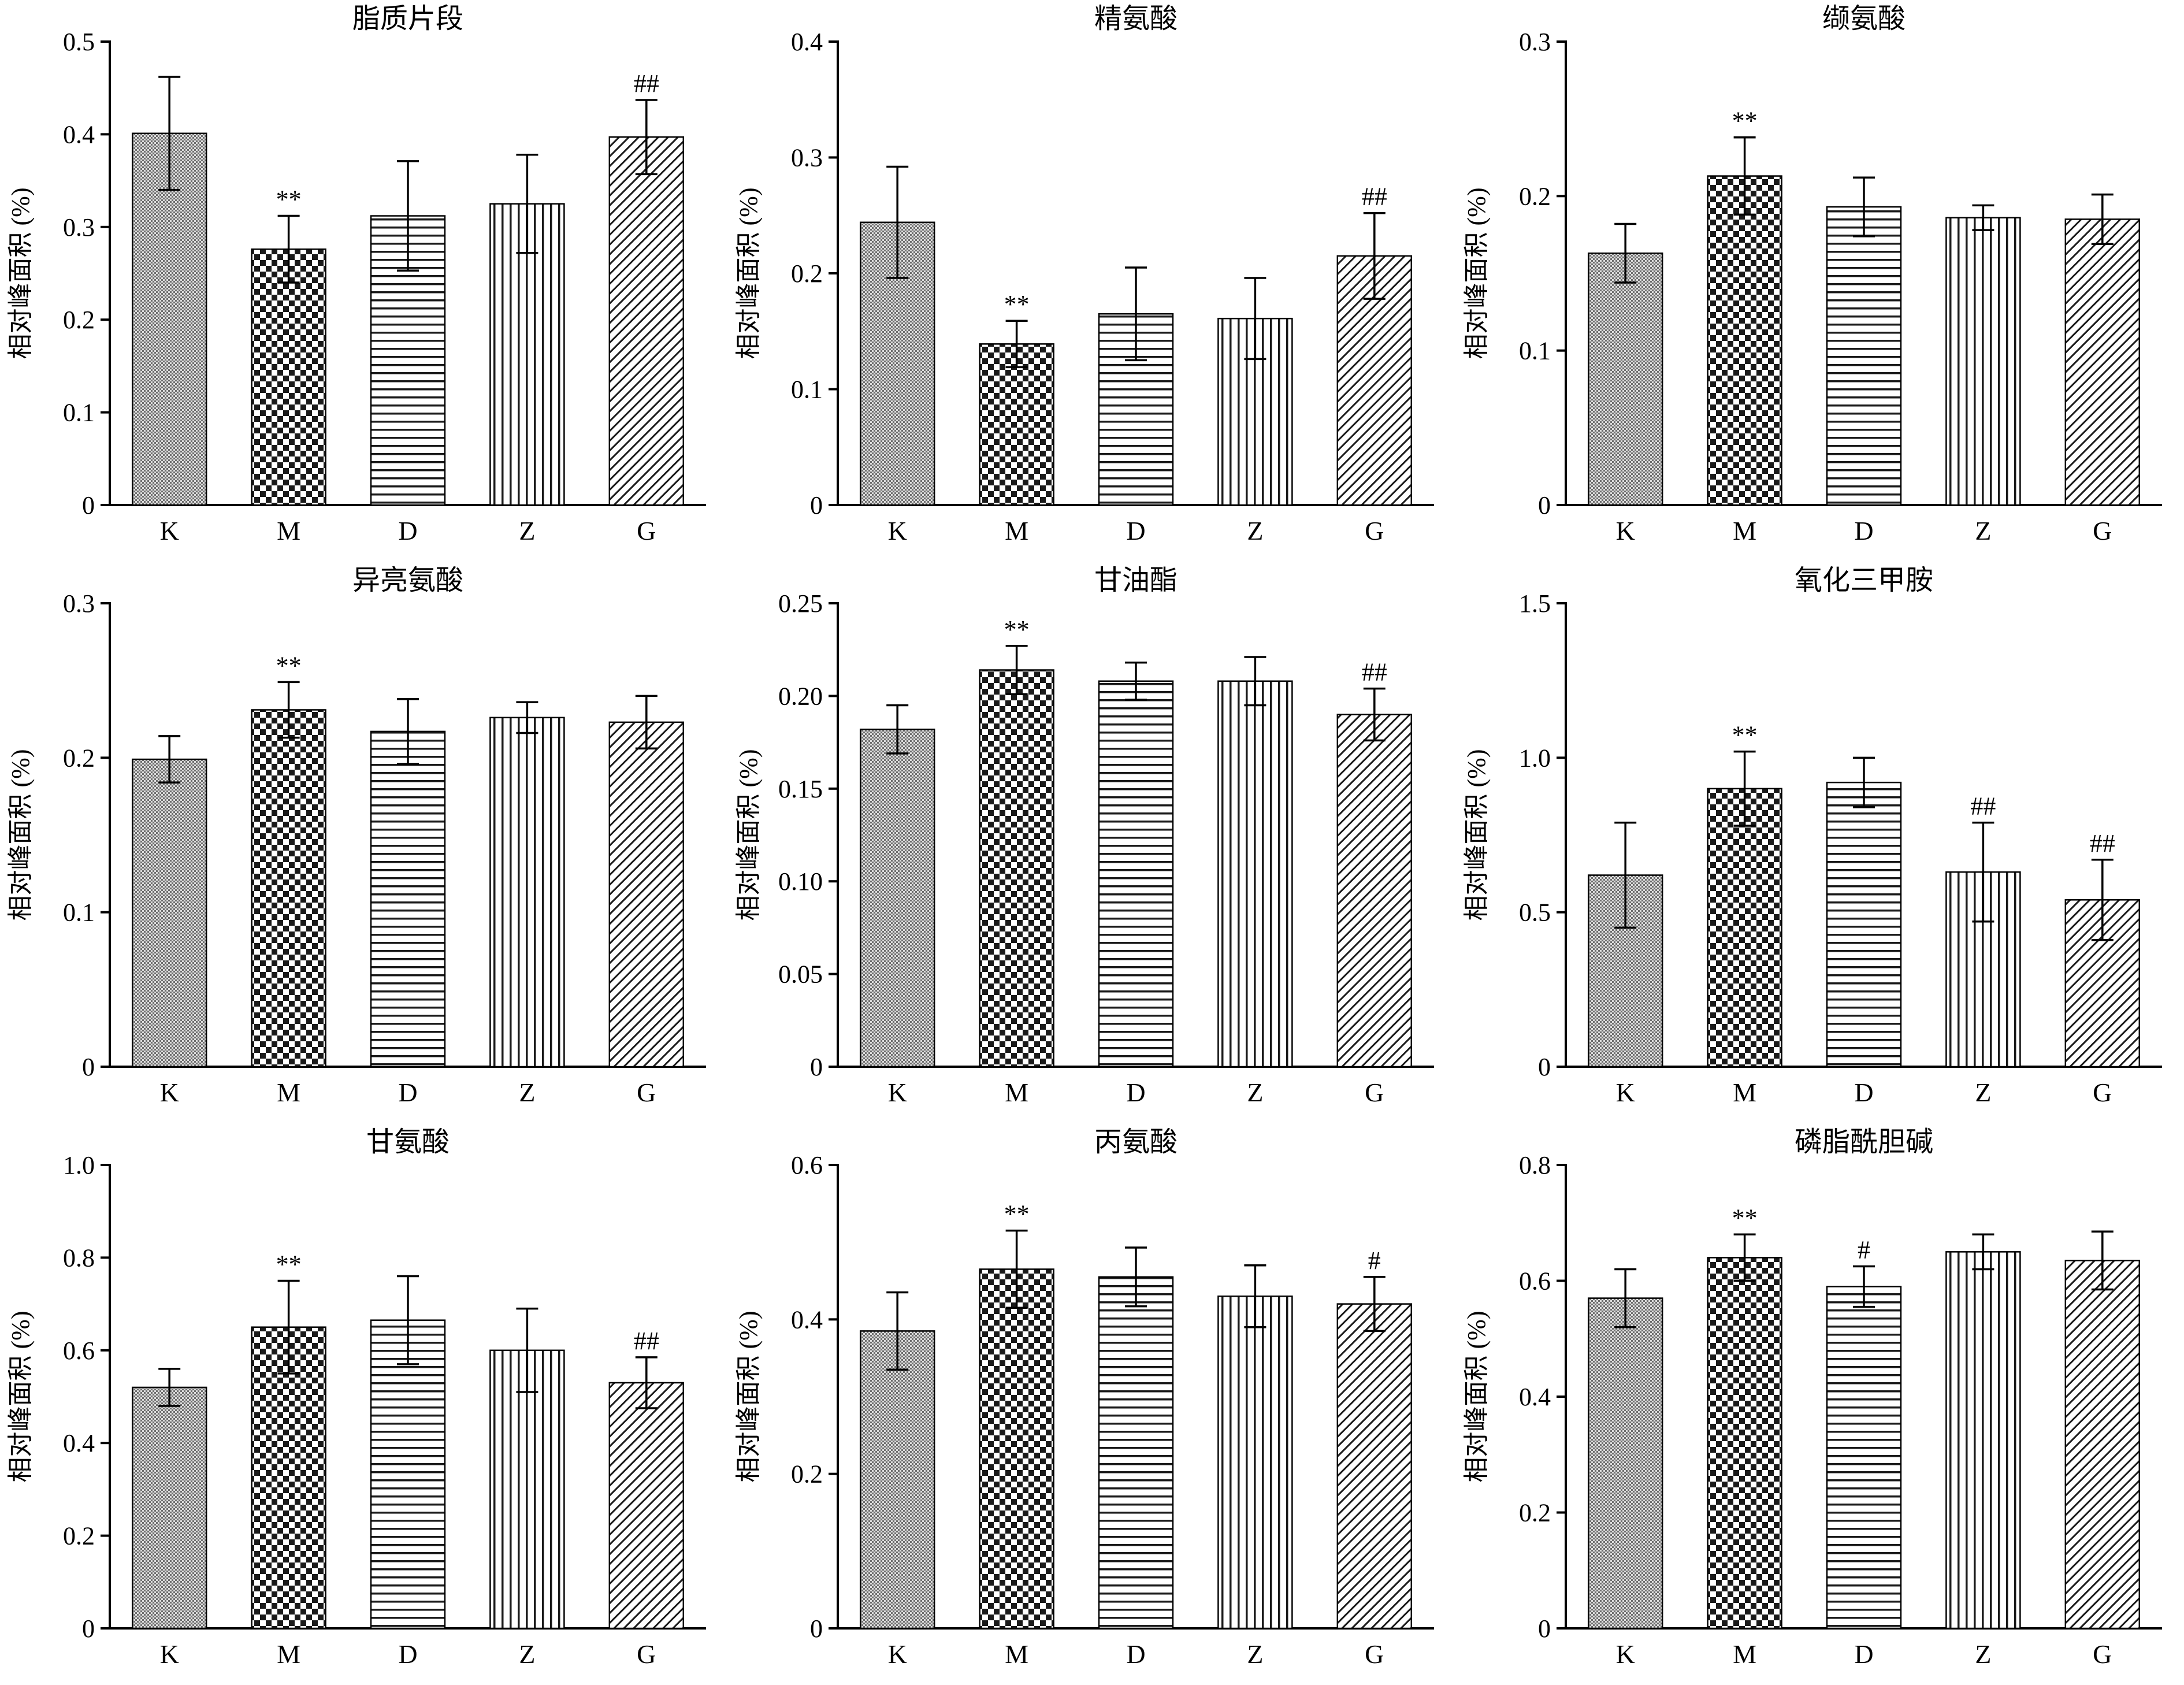  Describe the element at coordinates (1535, 758) in the screenshot. I see `y-tick-label: 1.0` at that location.